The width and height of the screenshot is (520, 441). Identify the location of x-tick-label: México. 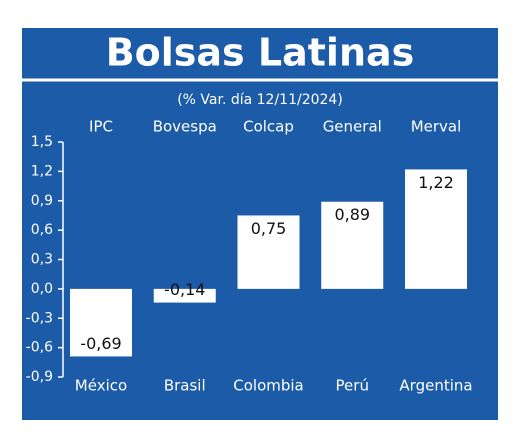
(101, 386).